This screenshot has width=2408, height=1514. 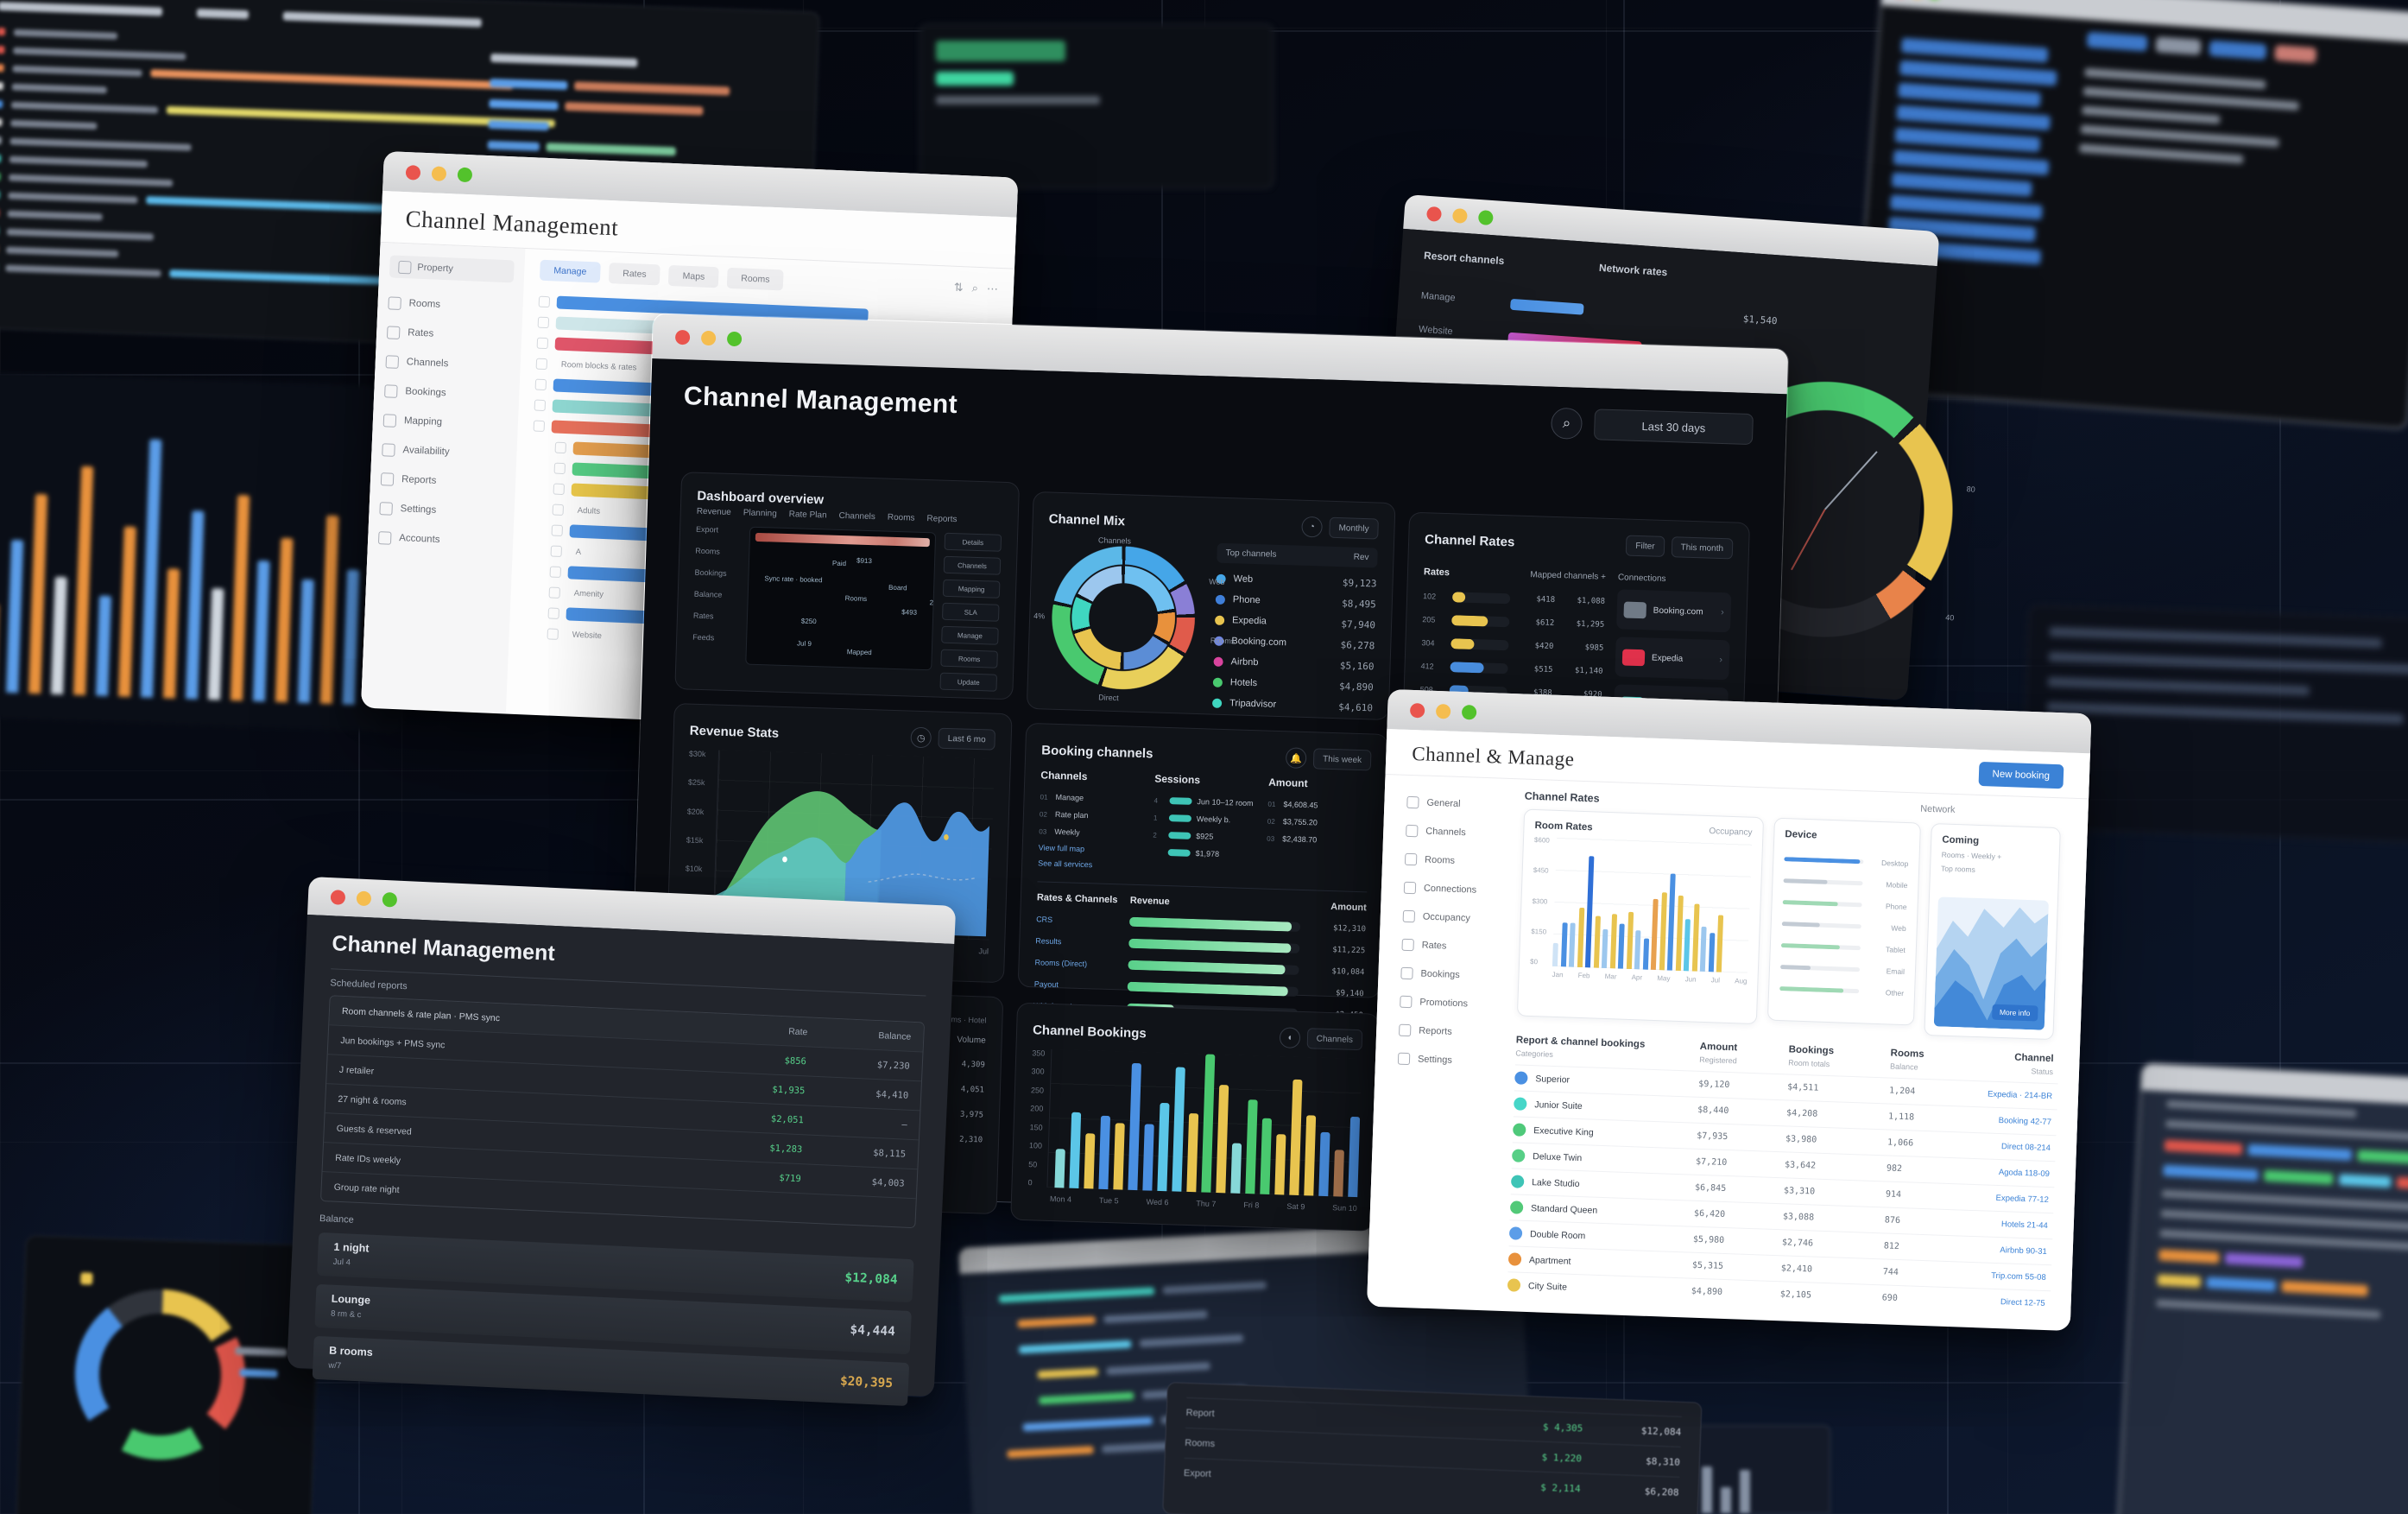 What do you see at coordinates (970, 612) in the screenshot?
I see `flow-action-button: SLA` at bounding box center [970, 612].